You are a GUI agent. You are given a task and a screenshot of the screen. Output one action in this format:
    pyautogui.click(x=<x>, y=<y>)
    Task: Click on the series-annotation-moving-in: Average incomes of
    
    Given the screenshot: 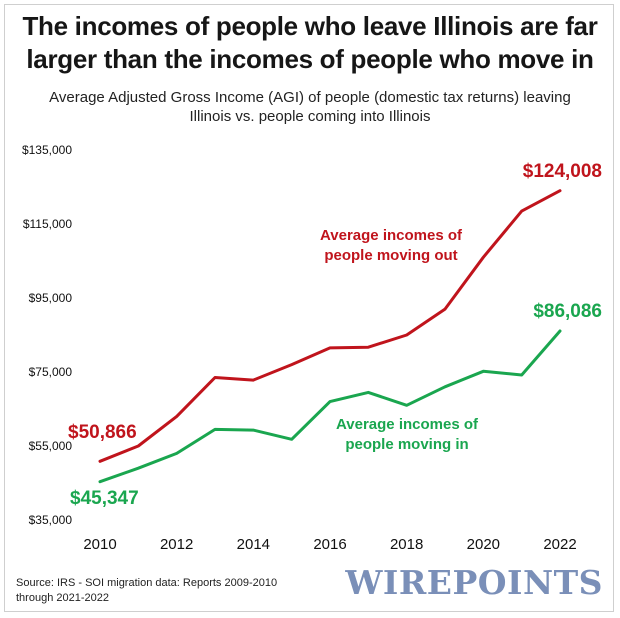 What is the action you would take?
    pyautogui.click(x=407, y=424)
    